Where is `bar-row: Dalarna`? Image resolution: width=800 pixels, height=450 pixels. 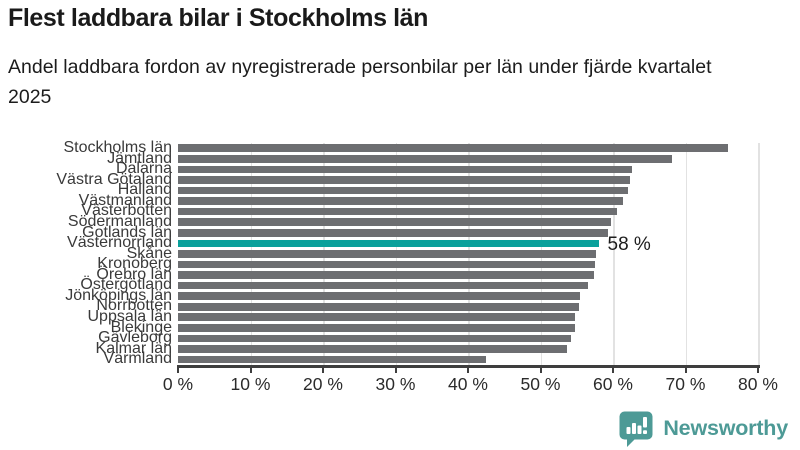 bar-row: Dalarna is located at coordinates (400, 169).